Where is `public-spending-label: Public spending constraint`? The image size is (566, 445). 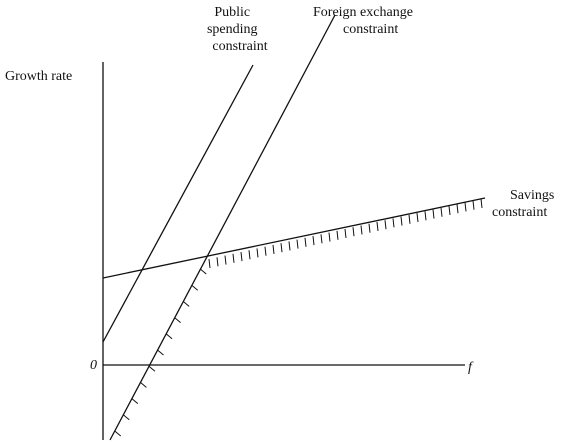
public-spending-label: Public spending constraint is located at coordinates (237, 29).